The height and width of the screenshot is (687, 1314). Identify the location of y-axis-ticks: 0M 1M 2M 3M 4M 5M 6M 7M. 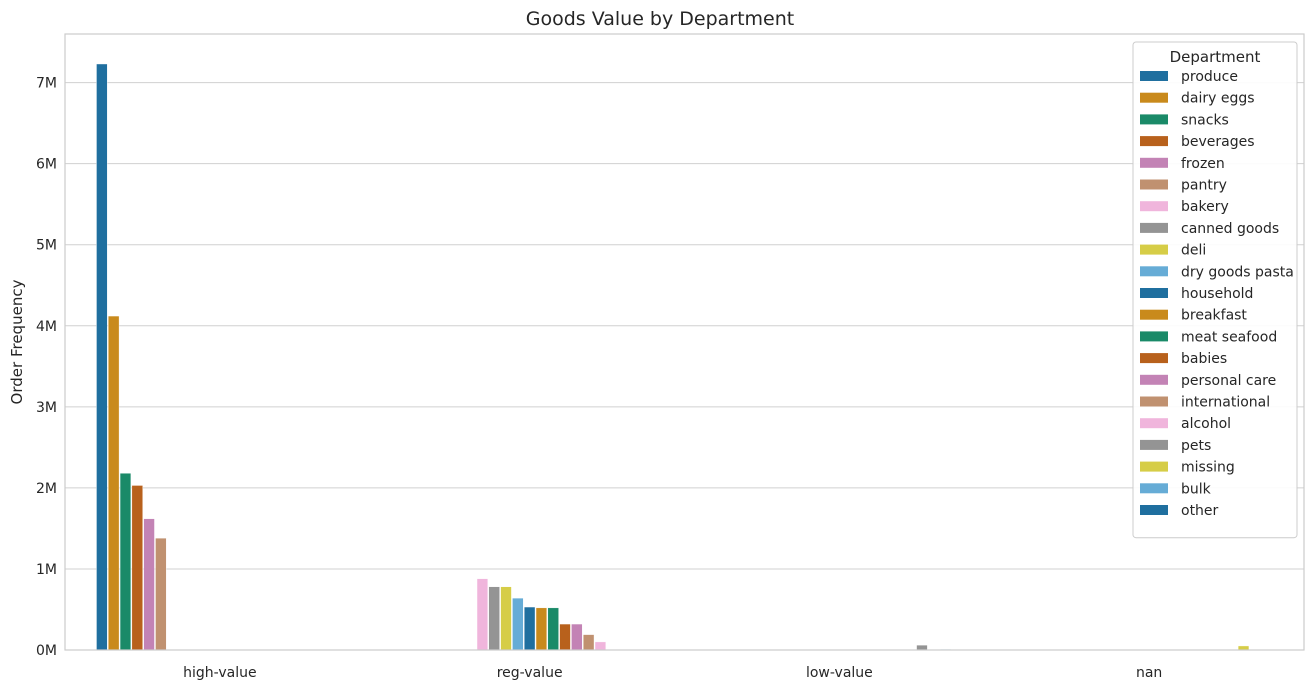
(46, 367).